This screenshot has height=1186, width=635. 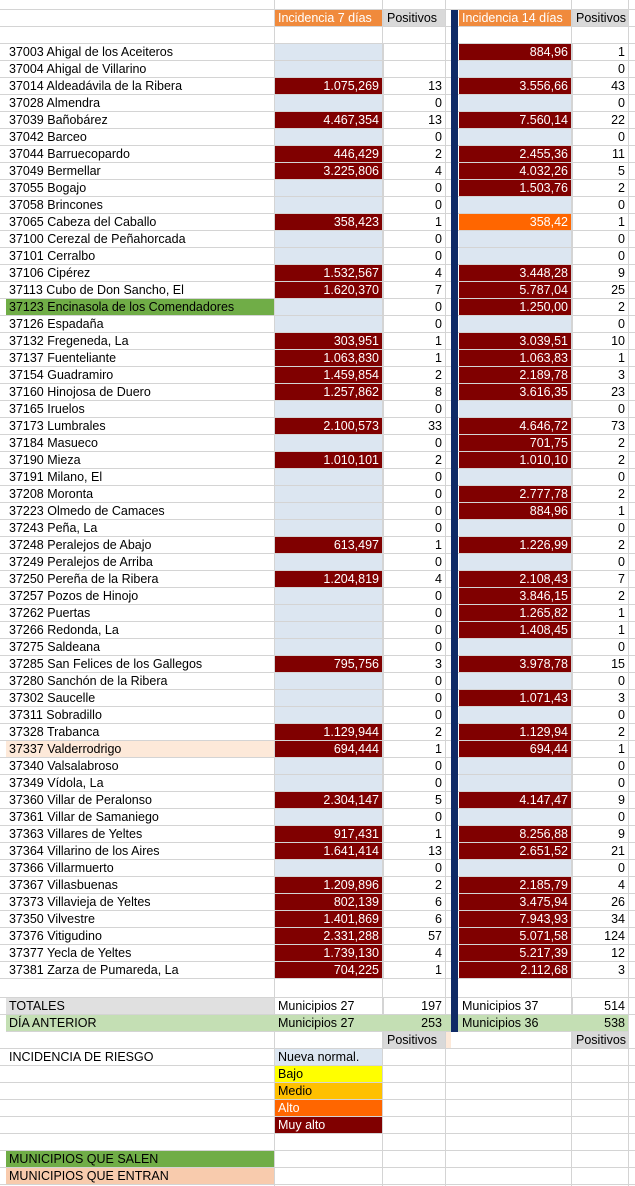 What do you see at coordinates (51, 494) in the screenshot?
I see `municipality-name: 37208 Moronta` at bounding box center [51, 494].